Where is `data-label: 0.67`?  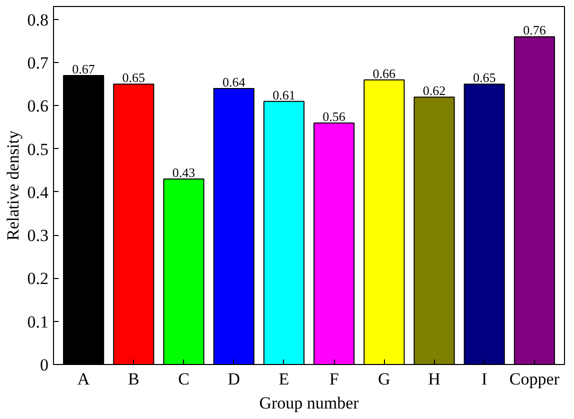 data-label: 0.67 is located at coordinates (84, 69).